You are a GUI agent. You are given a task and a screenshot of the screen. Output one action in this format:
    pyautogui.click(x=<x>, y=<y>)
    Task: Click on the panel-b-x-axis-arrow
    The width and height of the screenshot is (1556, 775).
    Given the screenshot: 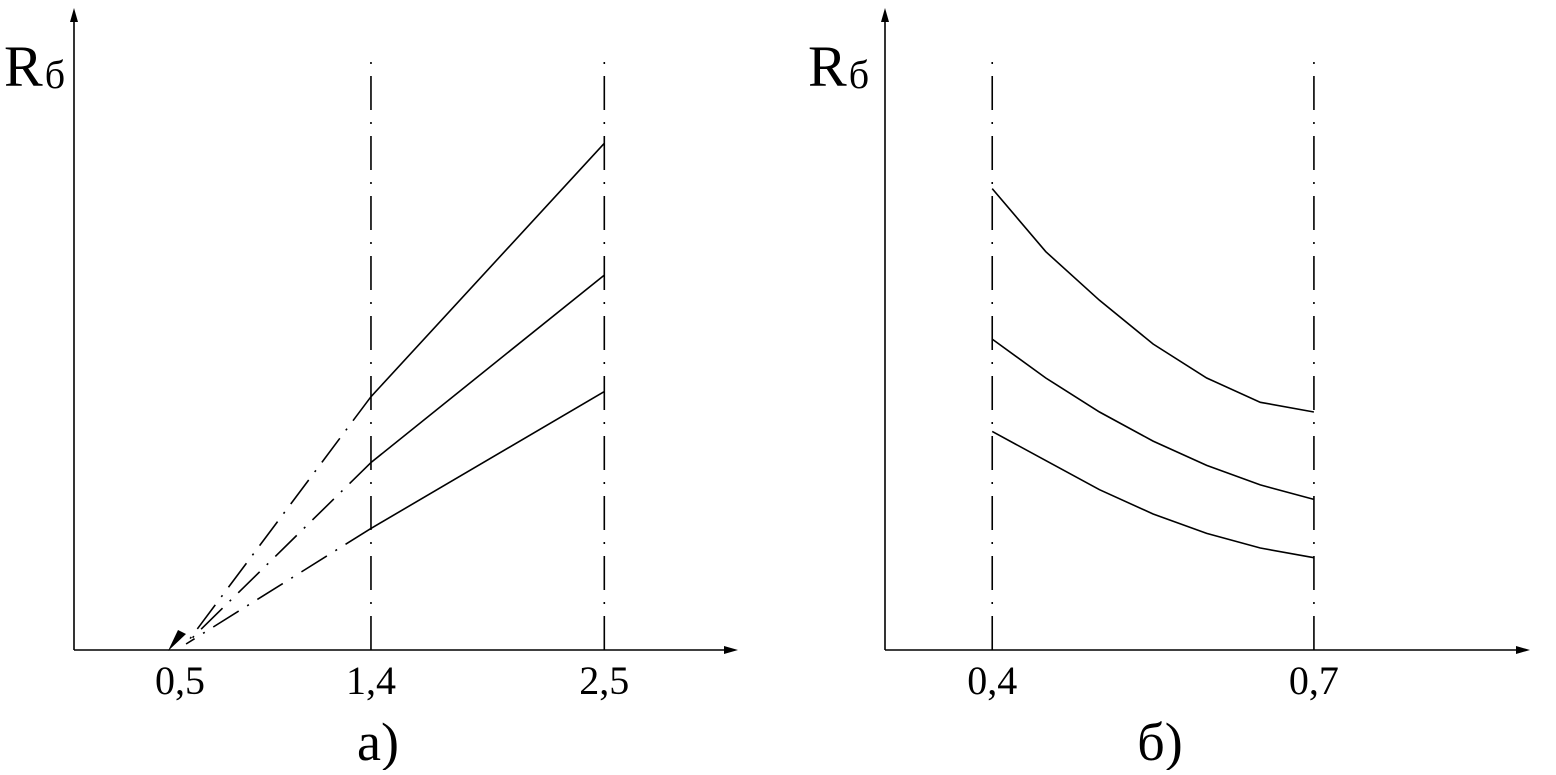 What is the action you would take?
    pyautogui.click(x=1523, y=650)
    